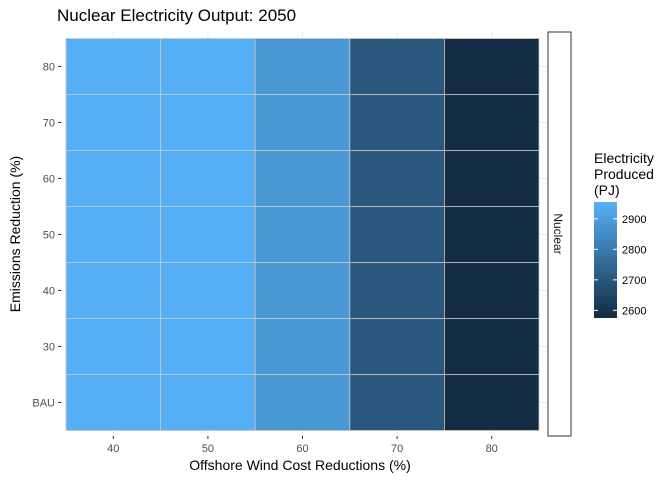 The width and height of the screenshot is (672, 480). What do you see at coordinates (15, 234) in the screenshot?
I see `y-axis-title: Emissions Reduction (%)` at bounding box center [15, 234].